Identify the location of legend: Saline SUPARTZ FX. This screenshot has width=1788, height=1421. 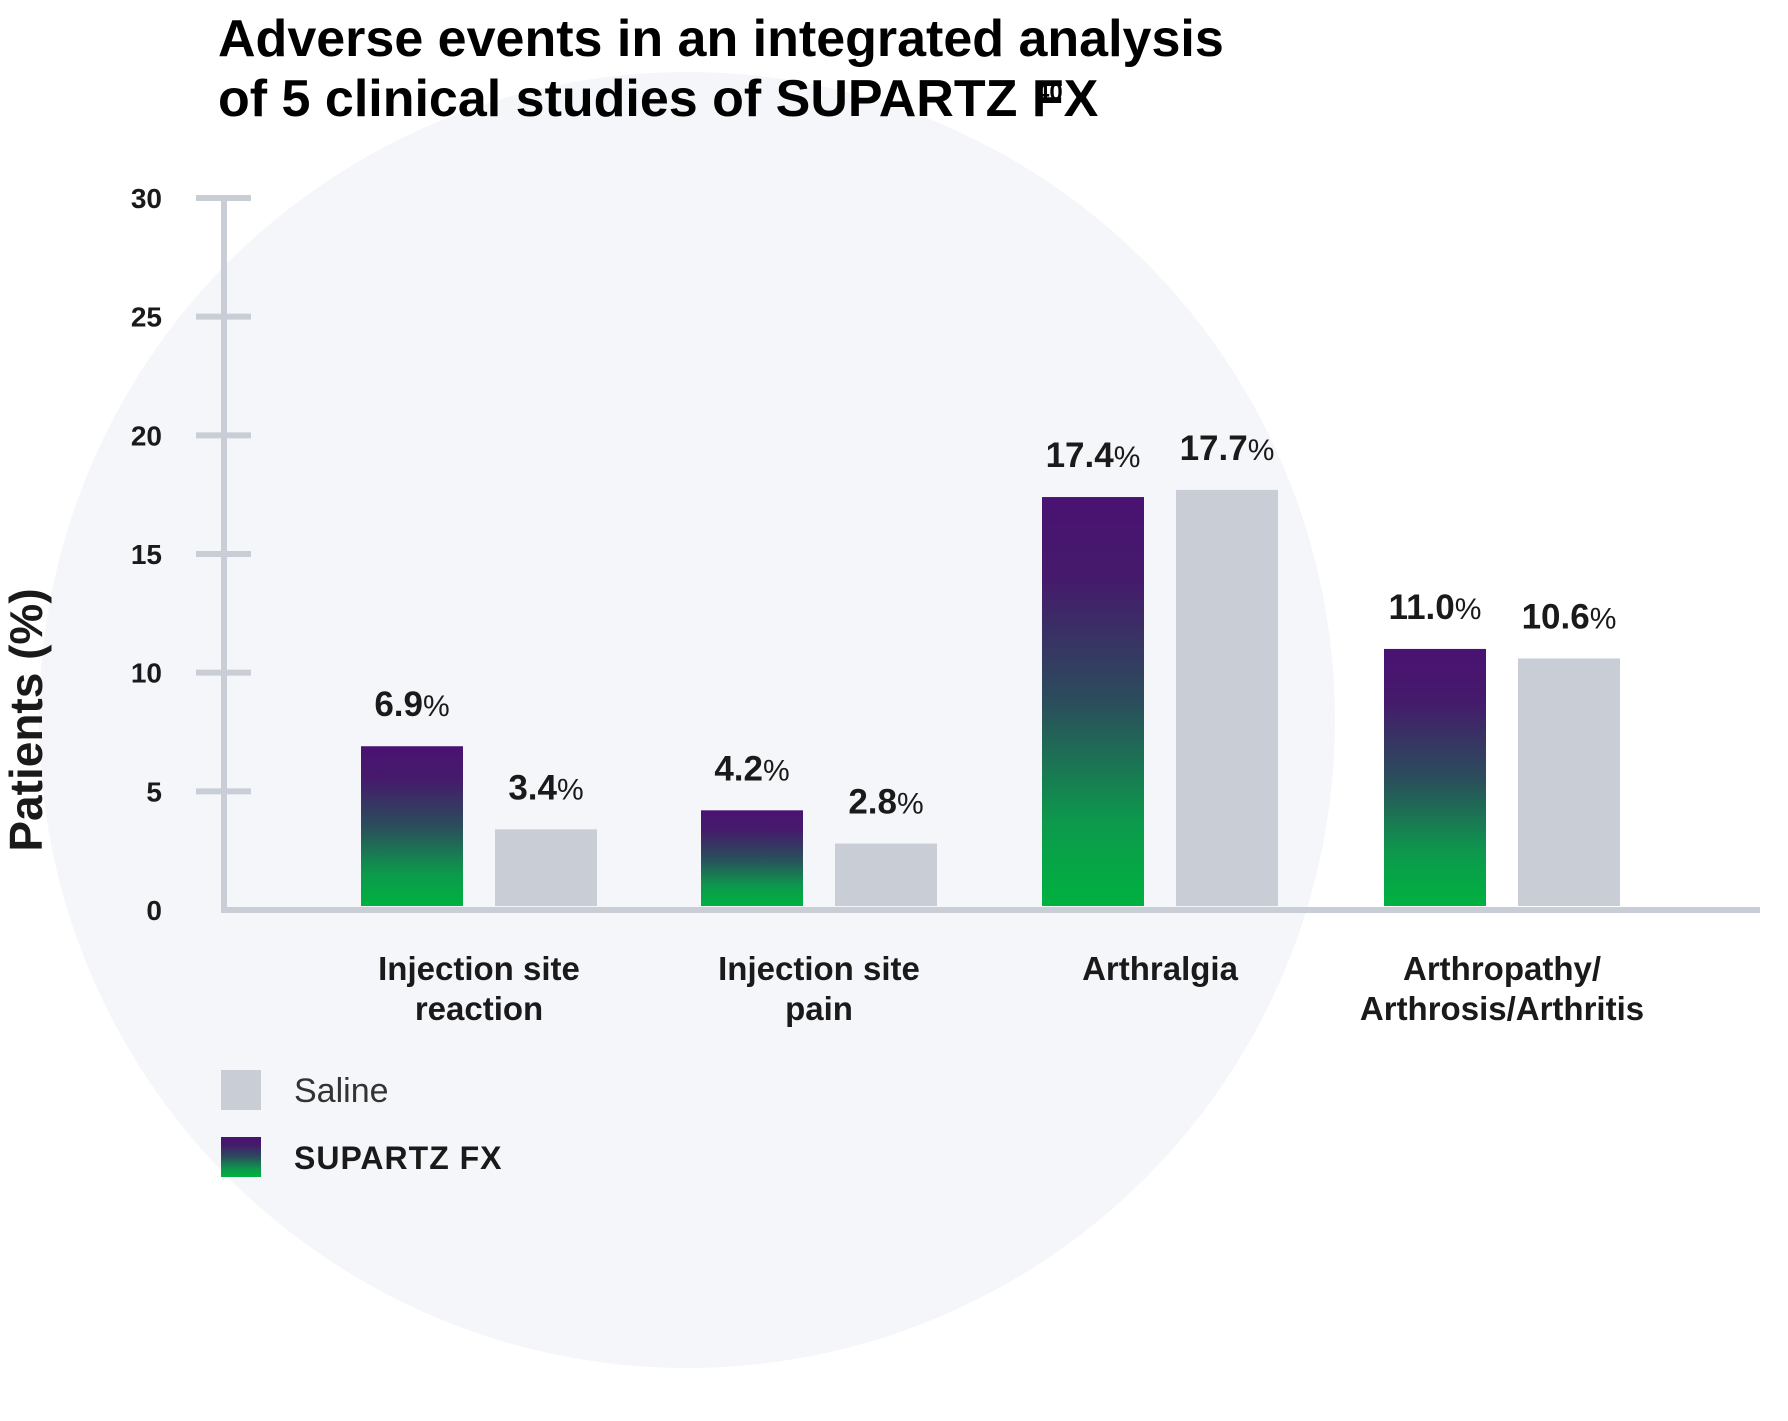
(362, 1123).